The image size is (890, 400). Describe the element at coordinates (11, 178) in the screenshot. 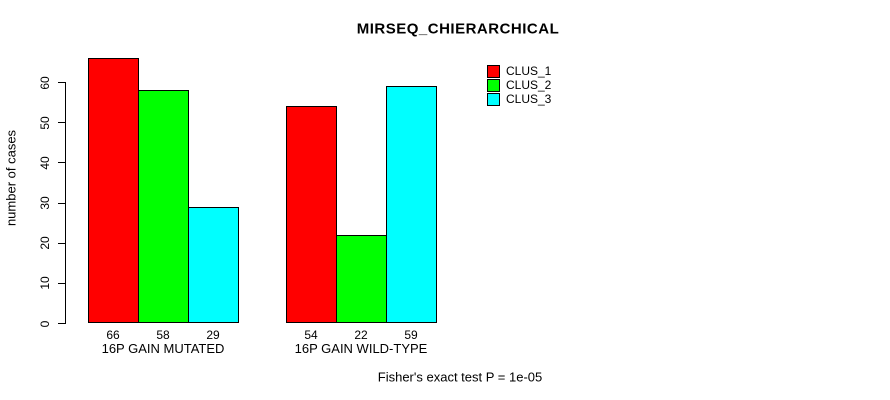

I see `y-axis-label: number of cases` at that location.